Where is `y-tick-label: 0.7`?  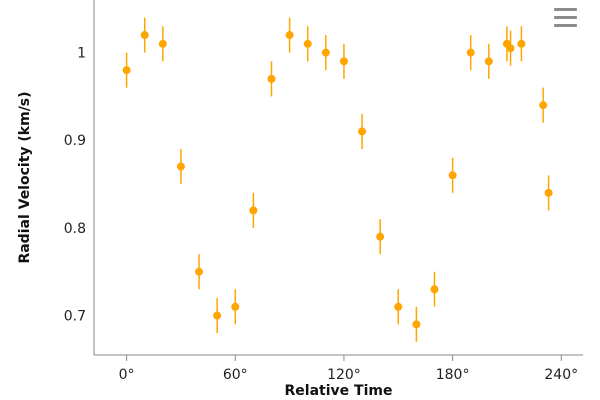
y-tick-label: 0.7 is located at coordinates (75, 317).